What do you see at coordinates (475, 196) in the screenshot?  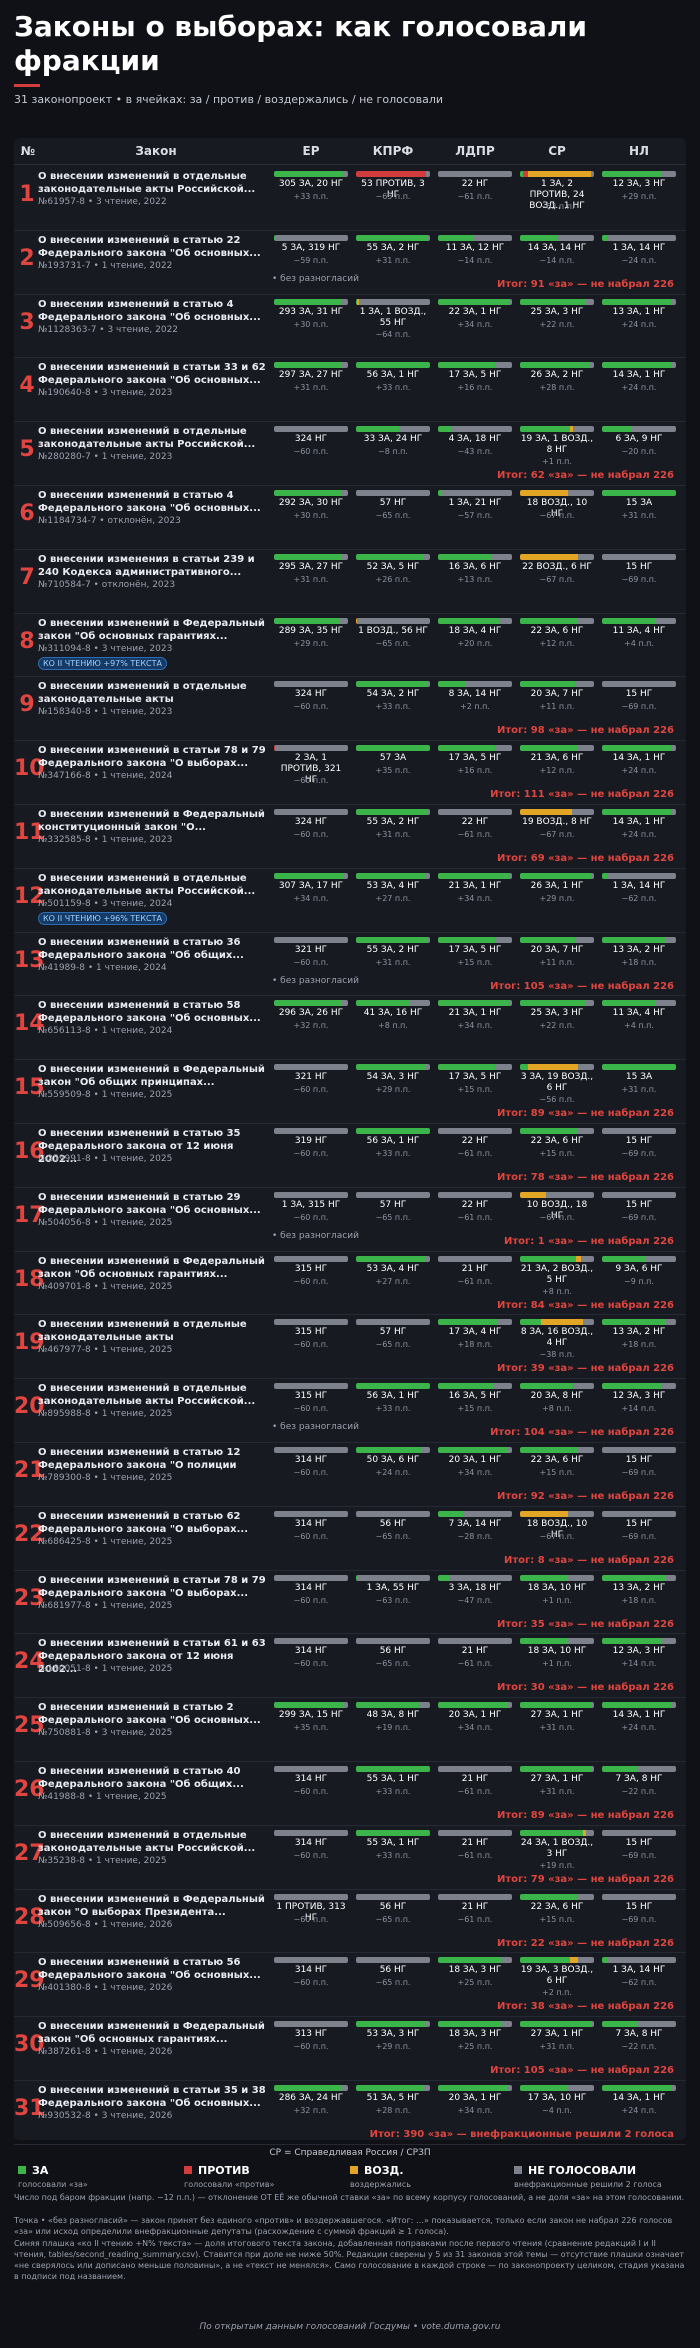 I see `deviation-label: −61 п.п.` at bounding box center [475, 196].